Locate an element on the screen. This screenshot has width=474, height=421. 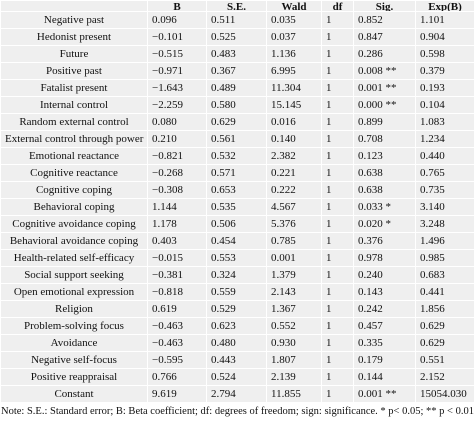
value-cell: 0.035 is located at coordinates (294, 20).